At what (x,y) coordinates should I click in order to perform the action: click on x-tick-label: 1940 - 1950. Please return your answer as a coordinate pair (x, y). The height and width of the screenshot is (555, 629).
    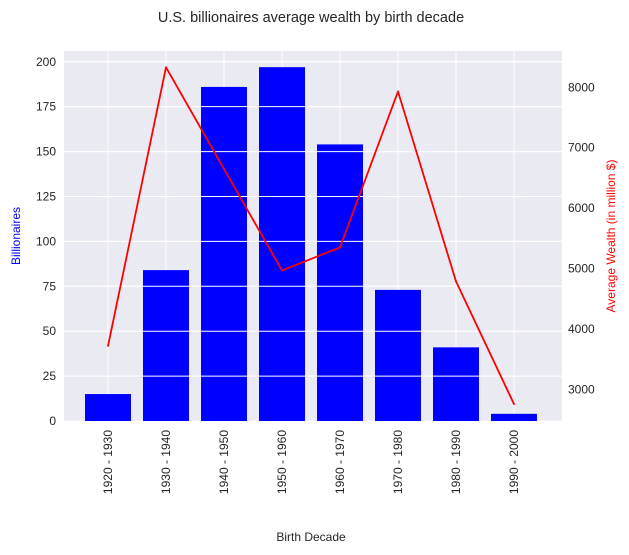
    Looking at the image, I should click on (224, 462).